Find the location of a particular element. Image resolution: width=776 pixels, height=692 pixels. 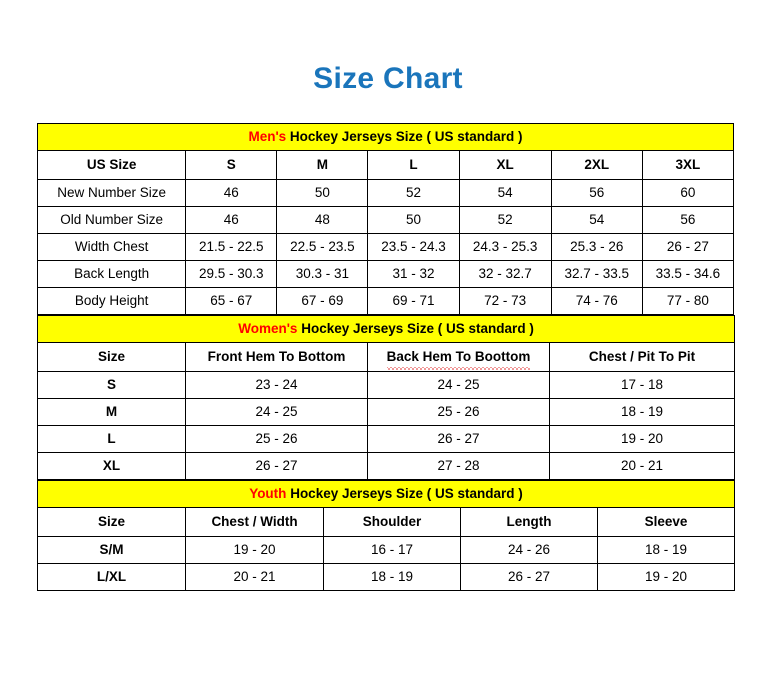

page-title: Size Chart is located at coordinates (388, 78).